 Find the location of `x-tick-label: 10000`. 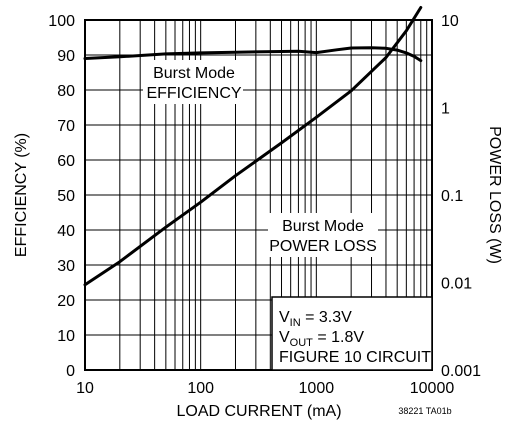

x-tick-label: 10000 is located at coordinates (432, 388).